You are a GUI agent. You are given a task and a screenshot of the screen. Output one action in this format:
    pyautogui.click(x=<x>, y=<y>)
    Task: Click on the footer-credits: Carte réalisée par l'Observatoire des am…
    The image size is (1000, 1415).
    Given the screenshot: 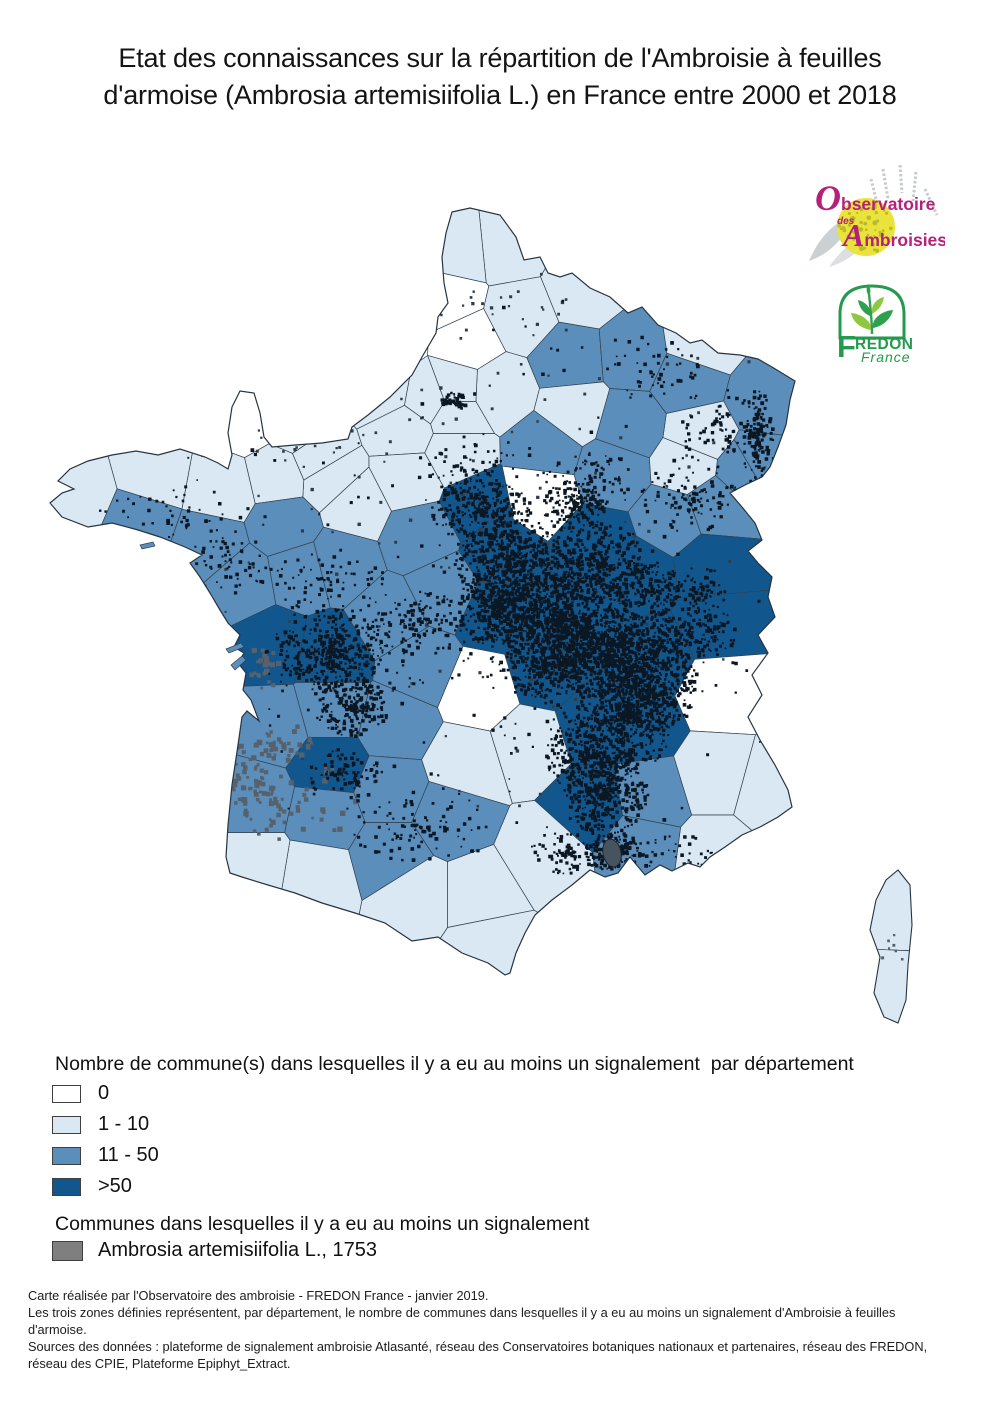 What is the action you would take?
    pyautogui.click(x=477, y=1329)
    